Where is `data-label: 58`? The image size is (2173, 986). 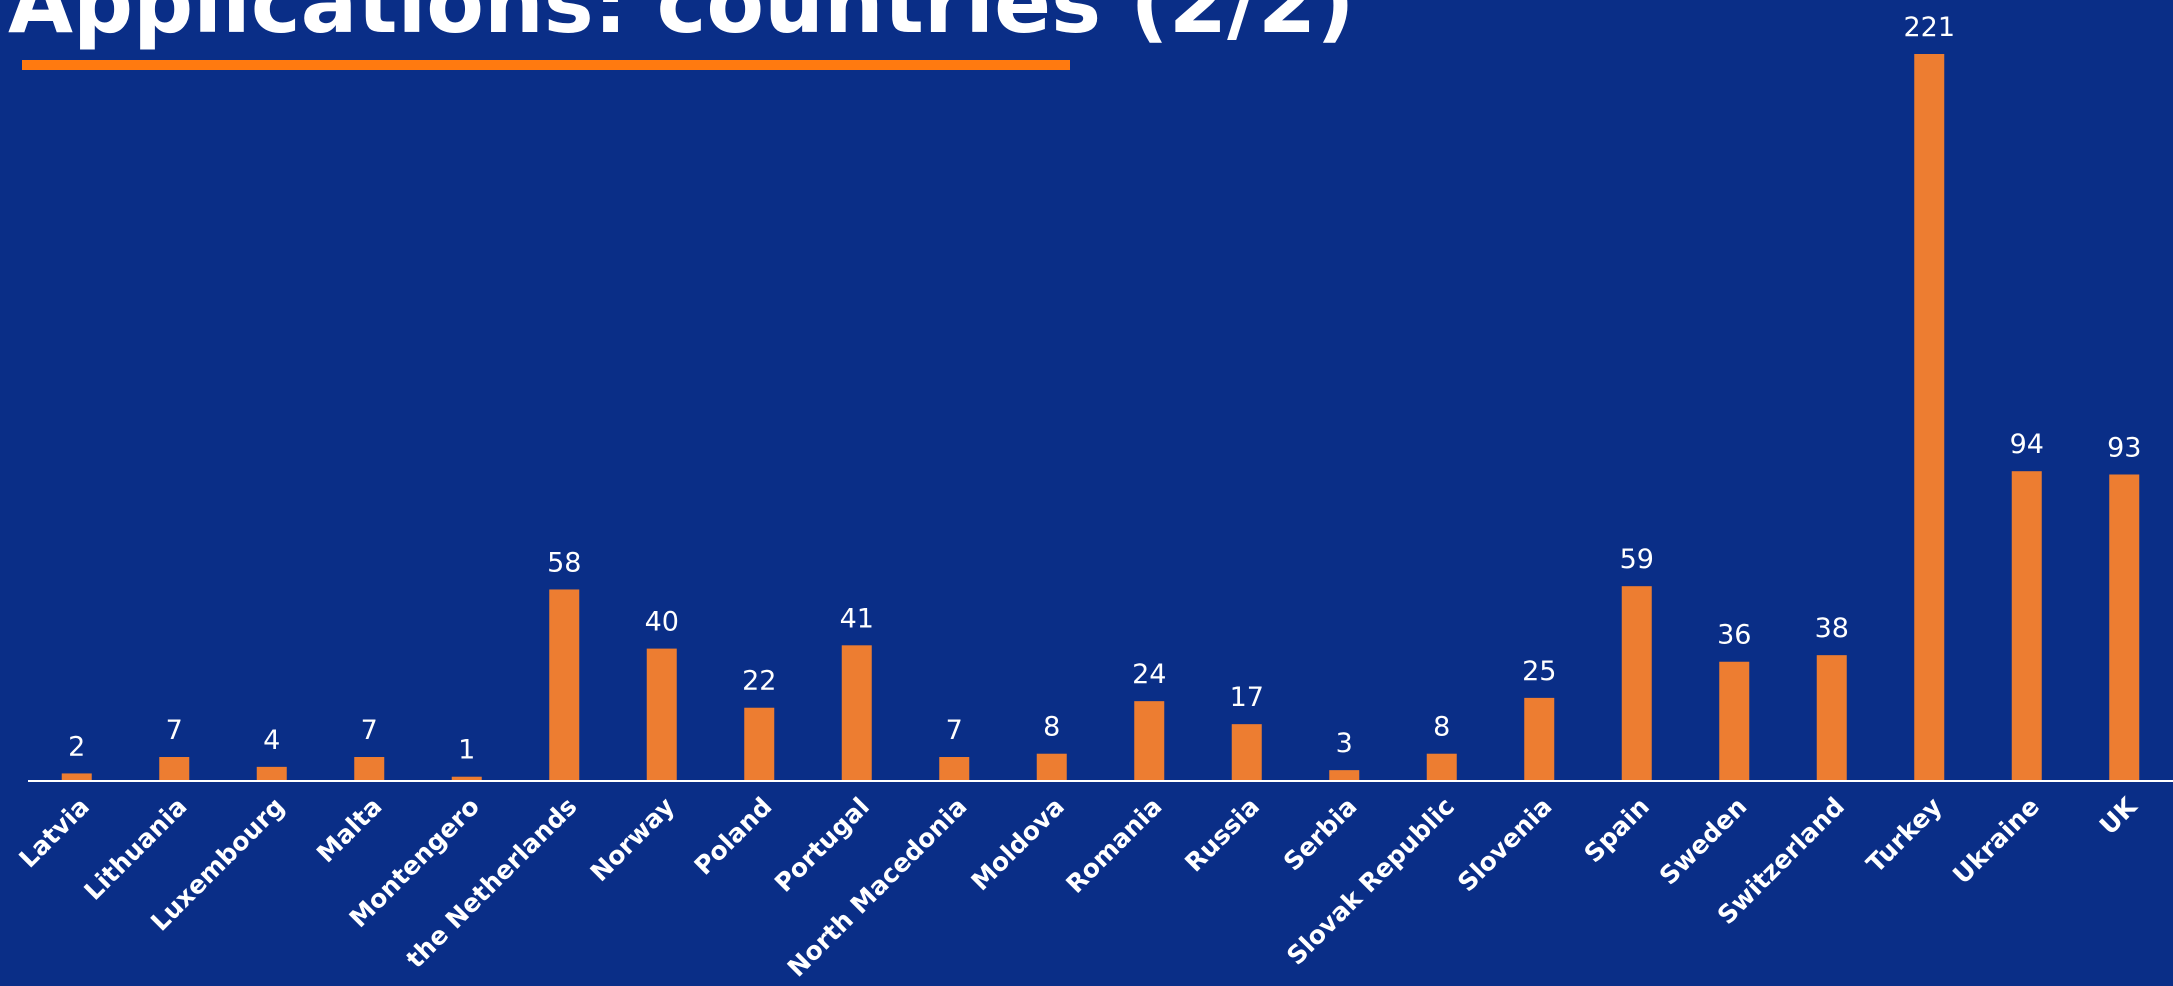 data-label: 58 is located at coordinates (564, 562).